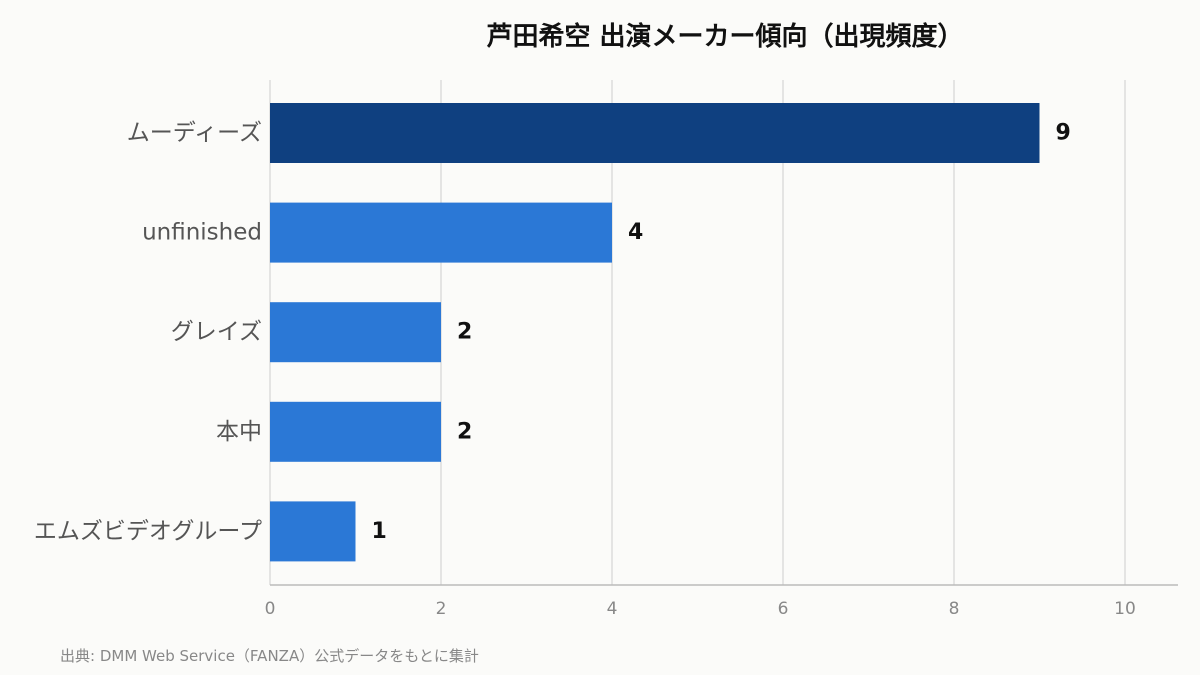 This screenshot has width=1200, height=675. Describe the element at coordinates (725, 37) in the screenshot. I see `chart-title: 芦田希空 出演メーカー傾向（出現頻度）` at that location.